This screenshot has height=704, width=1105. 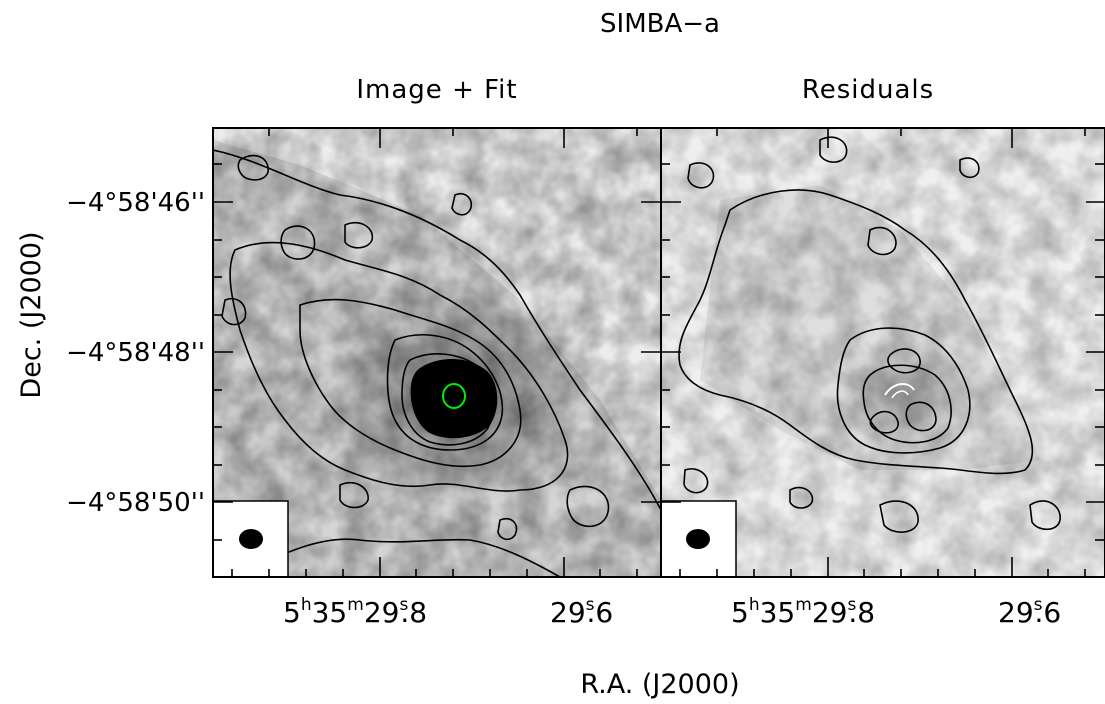 I want to click on residual-negative-contour, so click(x=899, y=389).